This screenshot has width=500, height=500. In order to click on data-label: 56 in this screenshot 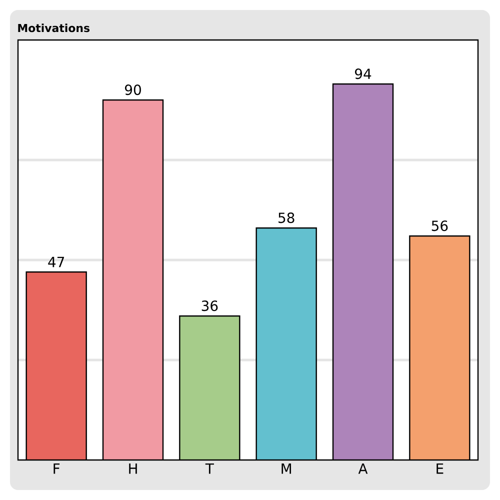, I will do `click(440, 226)`.